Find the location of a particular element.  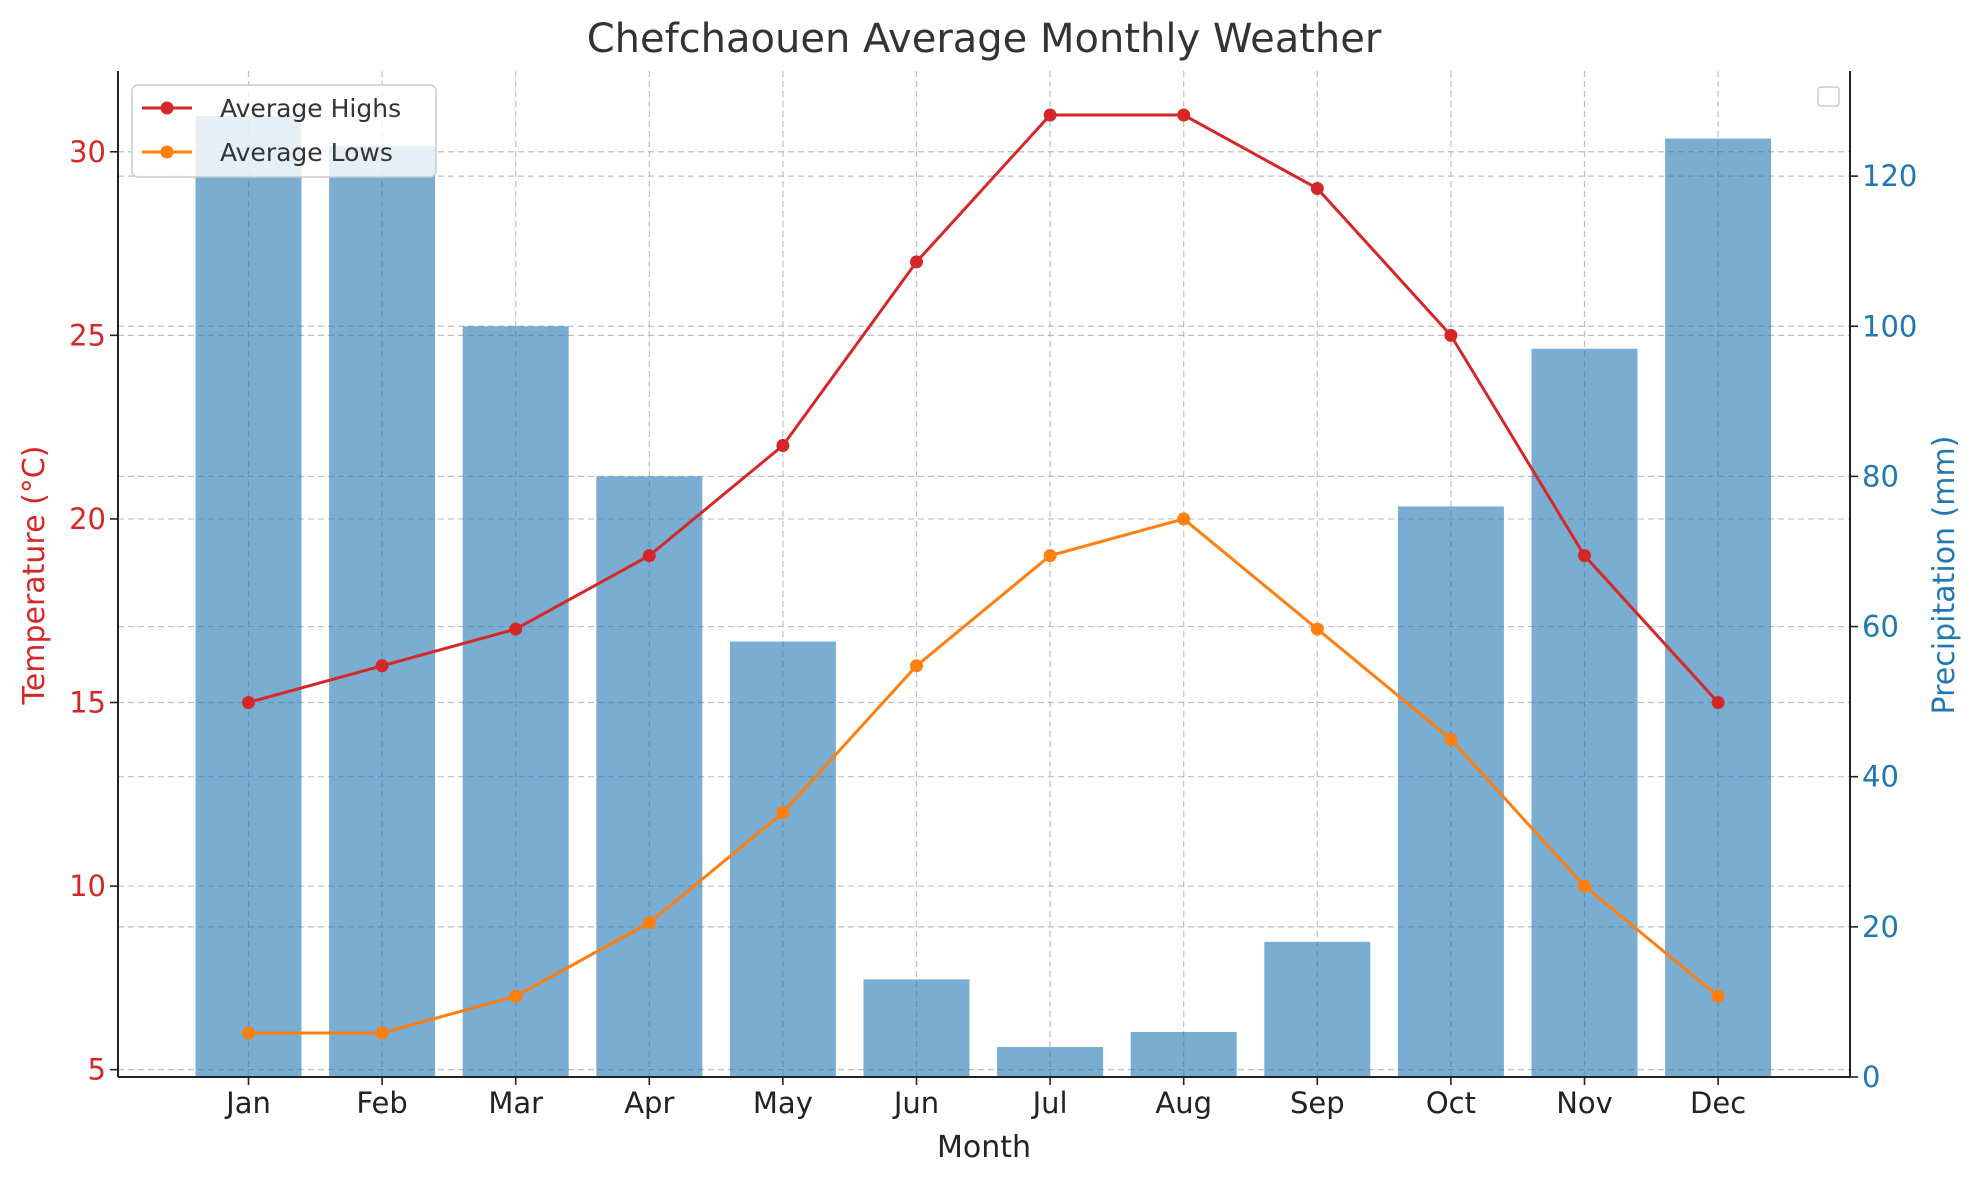

y-right-tick-label: 80 is located at coordinates (1880, 476).